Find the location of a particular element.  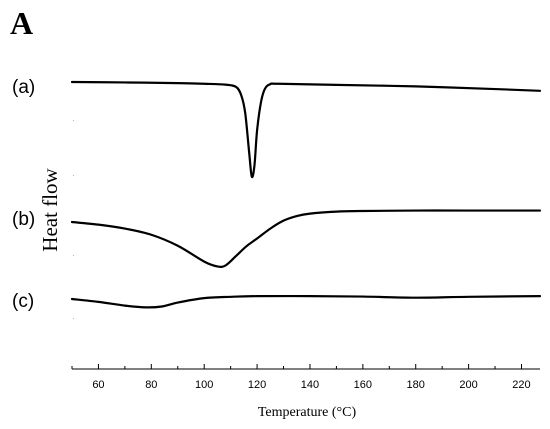

x-tick-label: 120 is located at coordinates (257, 385).